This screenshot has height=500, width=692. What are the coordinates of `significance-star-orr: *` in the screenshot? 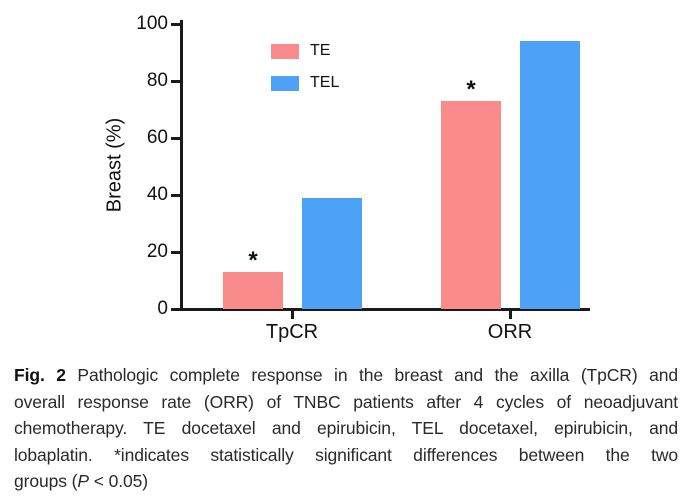 It's located at (471, 89).